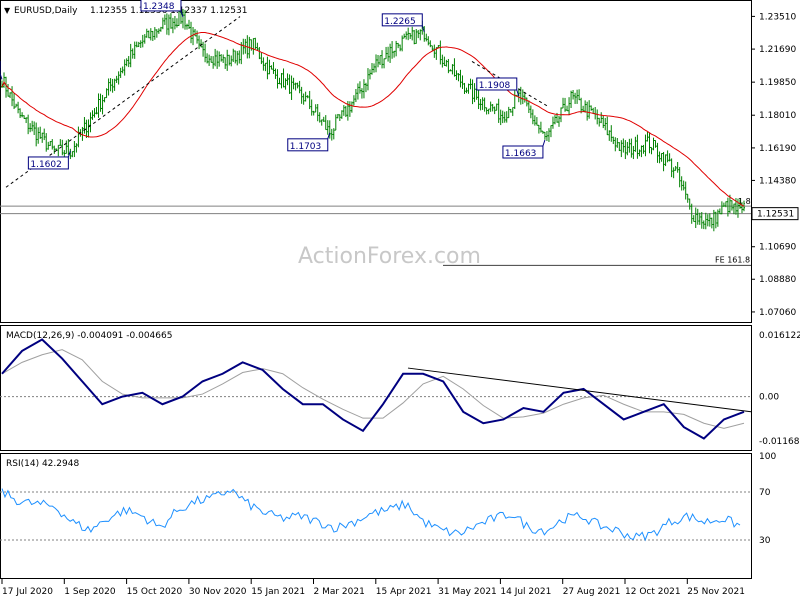  I want to click on rsi-layer, so click(375, 515).